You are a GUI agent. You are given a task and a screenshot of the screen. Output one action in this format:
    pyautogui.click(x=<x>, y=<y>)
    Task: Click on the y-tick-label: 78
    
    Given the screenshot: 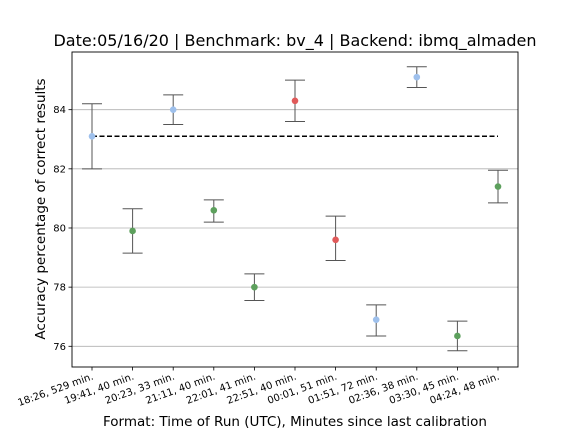 What is the action you would take?
    pyautogui.click(x=59, y=288)
    